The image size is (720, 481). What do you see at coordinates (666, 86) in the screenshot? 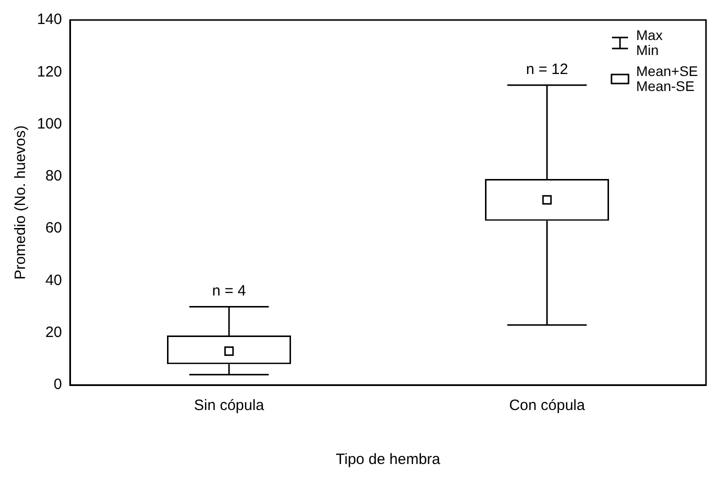
I see `annotation: Mean-SE` at bounding box center [666, 86].